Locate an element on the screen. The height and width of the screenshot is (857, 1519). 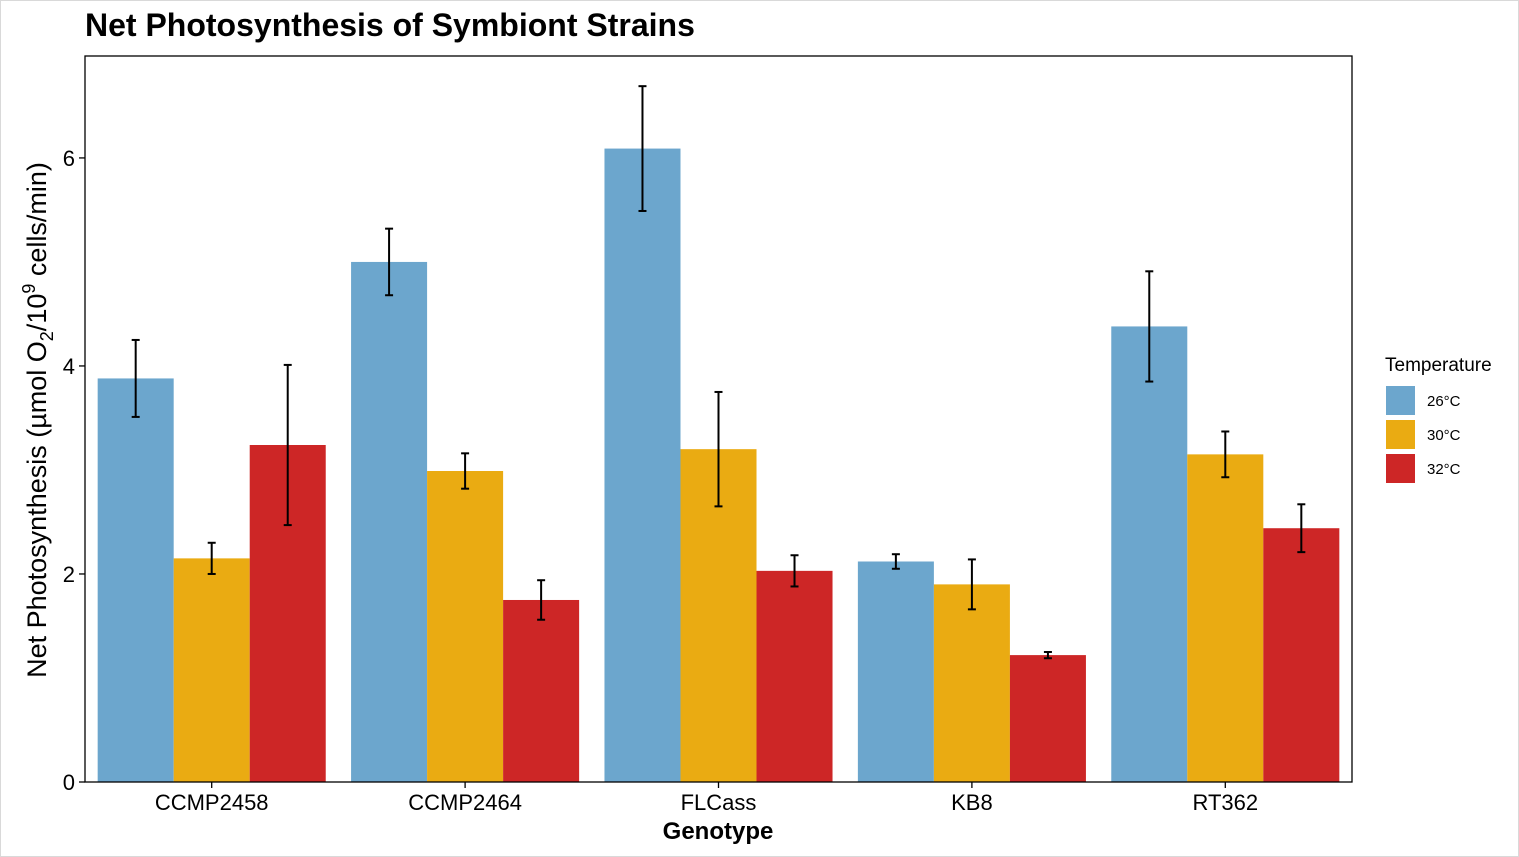
y-tick-label: 4 is located at coordinates (69, 366).